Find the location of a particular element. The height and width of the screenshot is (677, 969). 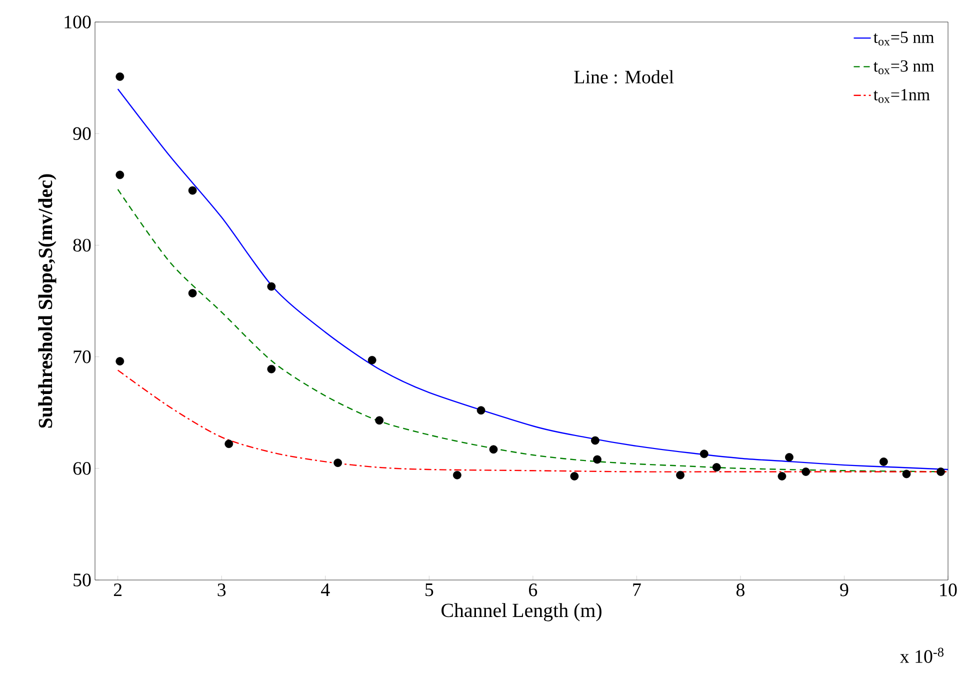

y-tick-label: 60 is located at coordinates (82, 468).